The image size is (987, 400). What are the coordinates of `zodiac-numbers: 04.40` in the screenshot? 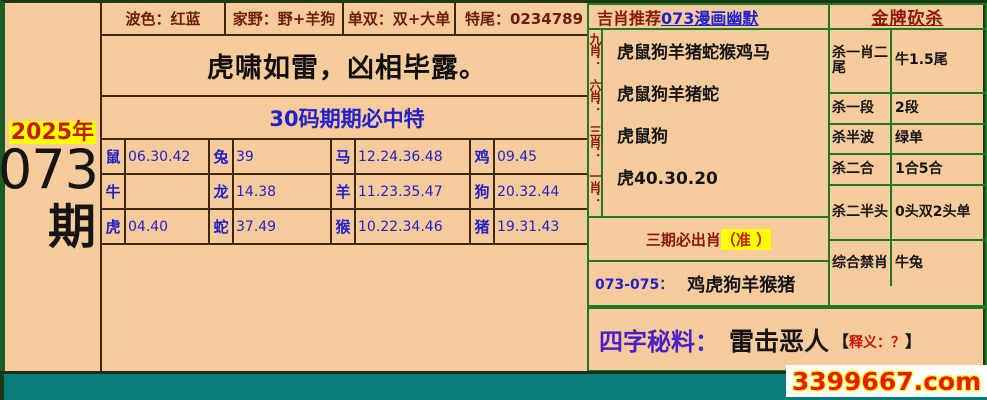 It's located at (168, 226).